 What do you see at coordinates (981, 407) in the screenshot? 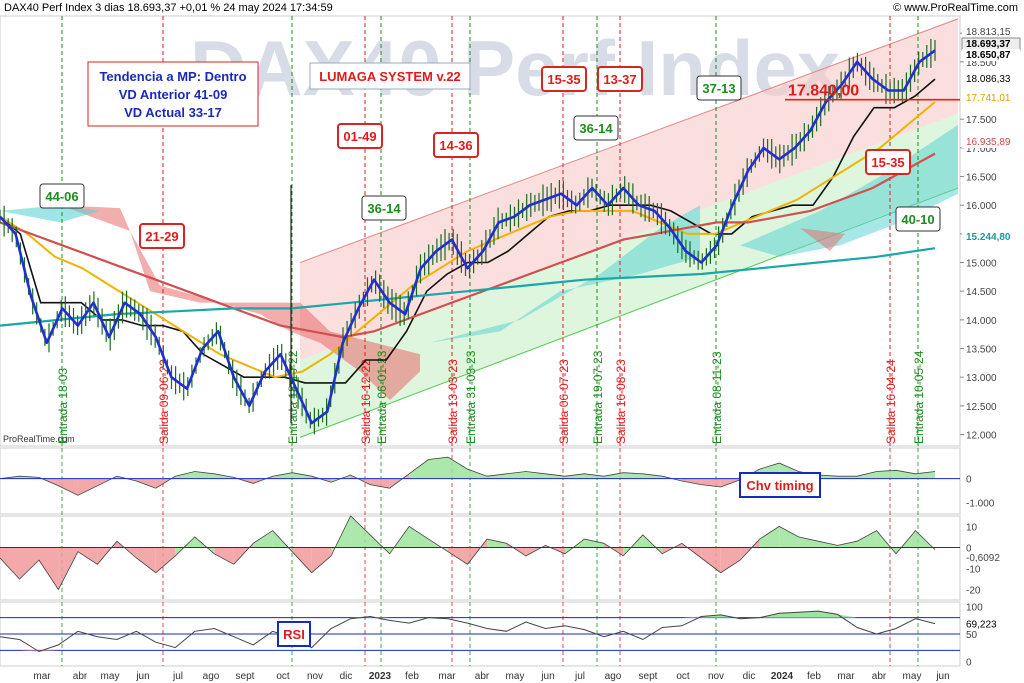
I see `y-tick-label: 12.500` at bounding box center [981, 407].